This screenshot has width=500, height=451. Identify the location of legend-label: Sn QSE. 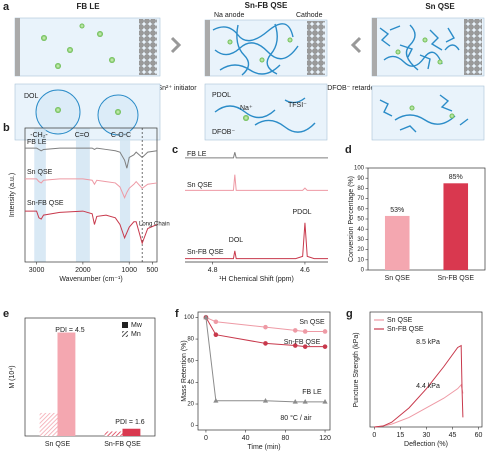
(400, 320).